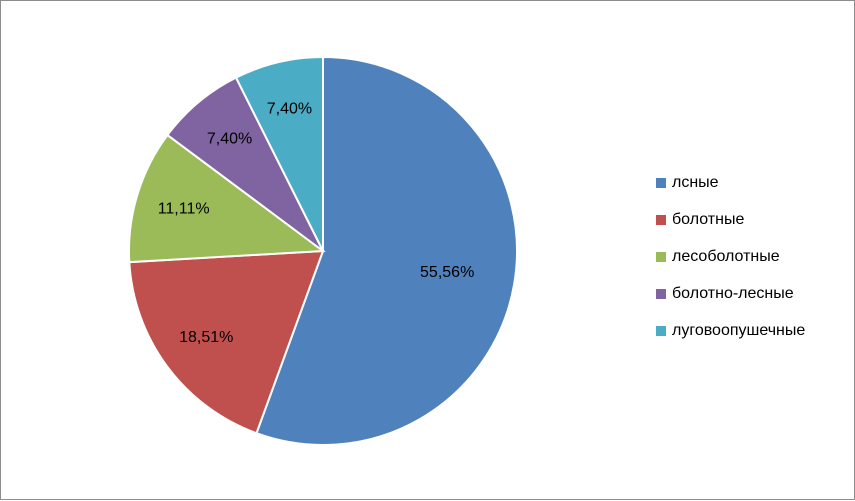 This screenshot has height=501, width=855. Describe the element at coordinates (753, 182) in the screenshot. I see `legend-item: лсные` at that location.